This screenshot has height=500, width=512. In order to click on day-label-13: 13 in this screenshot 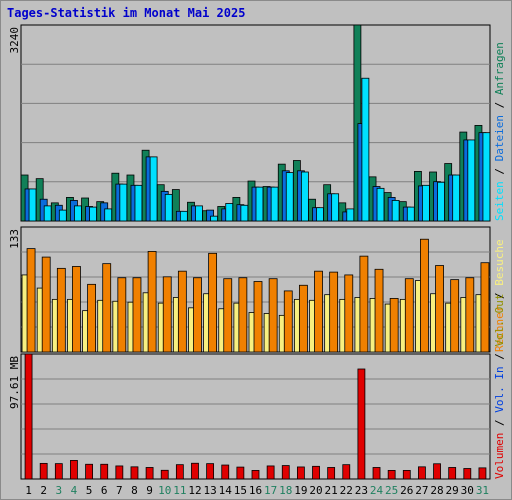, I will do `click(209, 490)`.